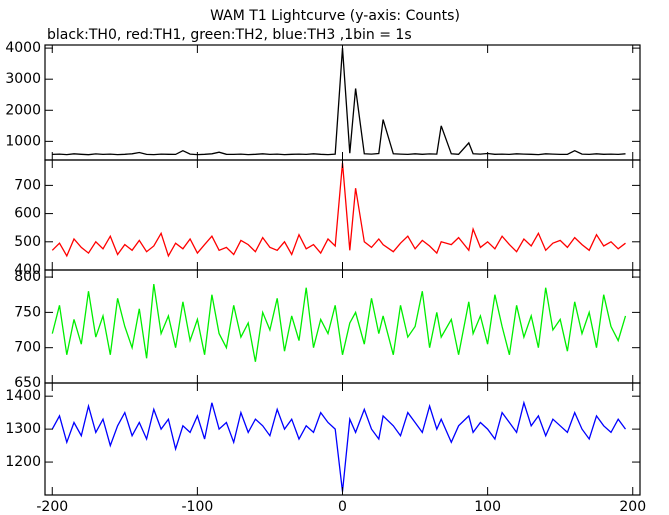 This screenshot has width=669, height=515. I want to click on y-tick-label: 1300, so click(23, 429).